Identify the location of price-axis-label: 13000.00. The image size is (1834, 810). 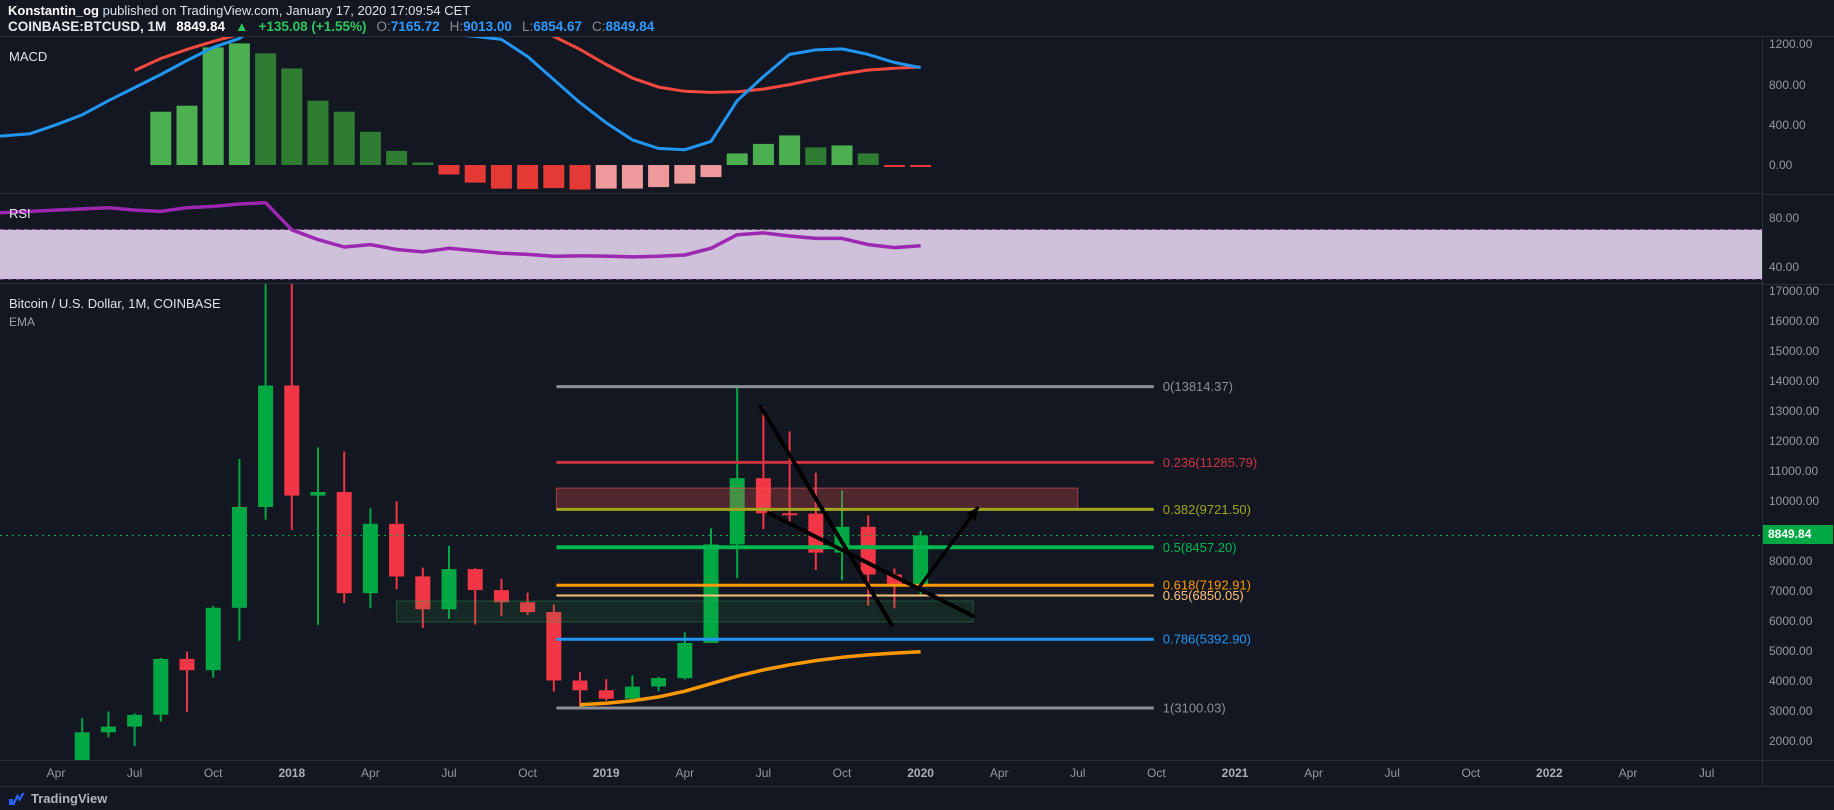
(1794, 411).